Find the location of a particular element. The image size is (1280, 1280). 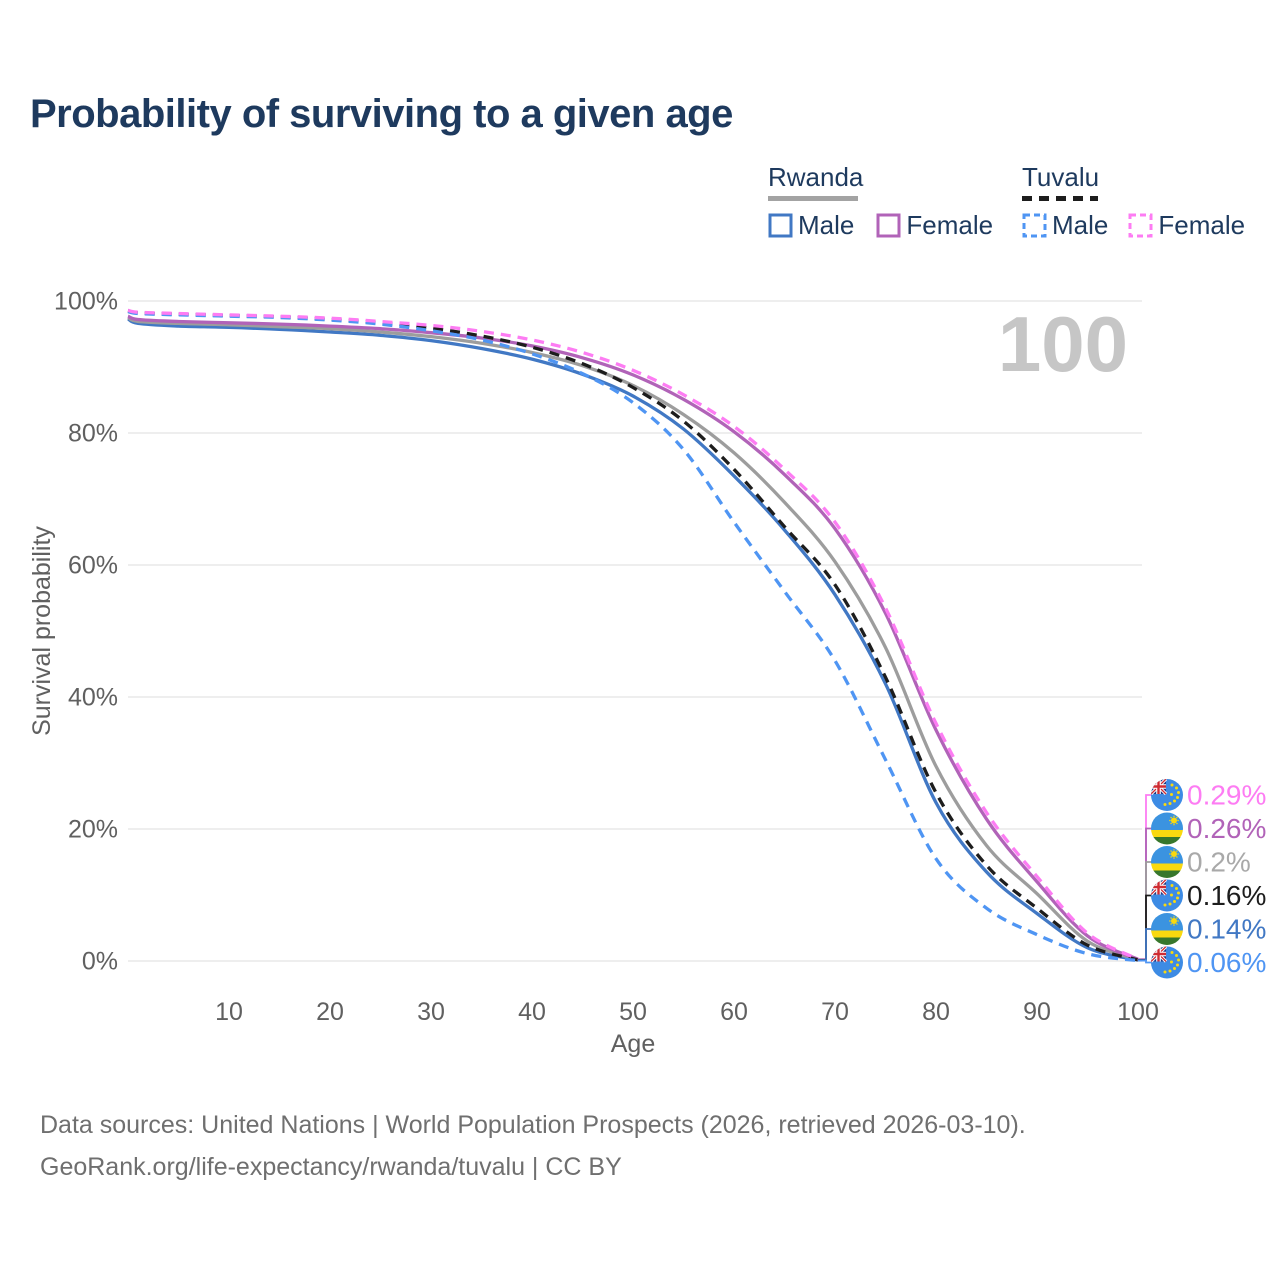

end-connector-tuvalu-male is located at coordinates (1145, 961).